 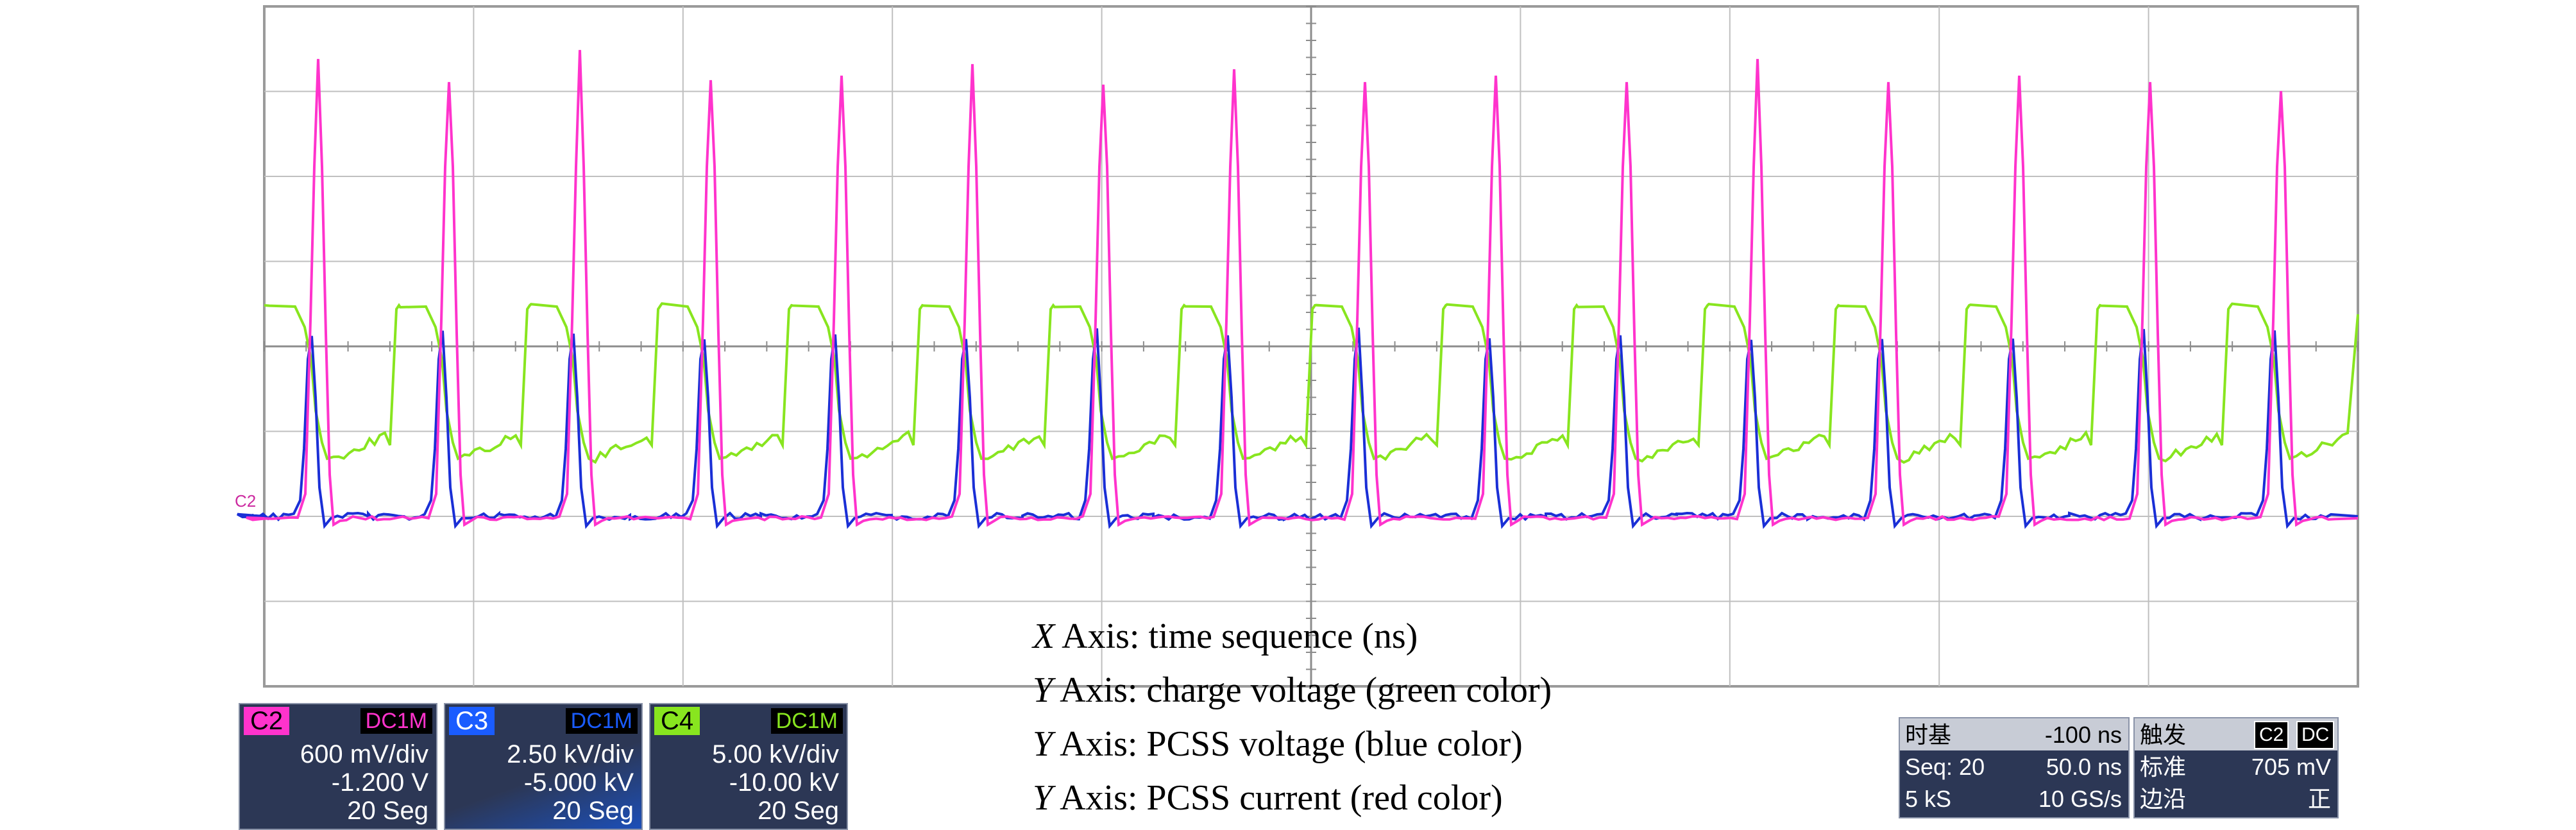 What do you see at coordinates (379, 782) in the screenshot?
I see `channel-c2-offset: -1.200 V` at bounding box center [379, 782].